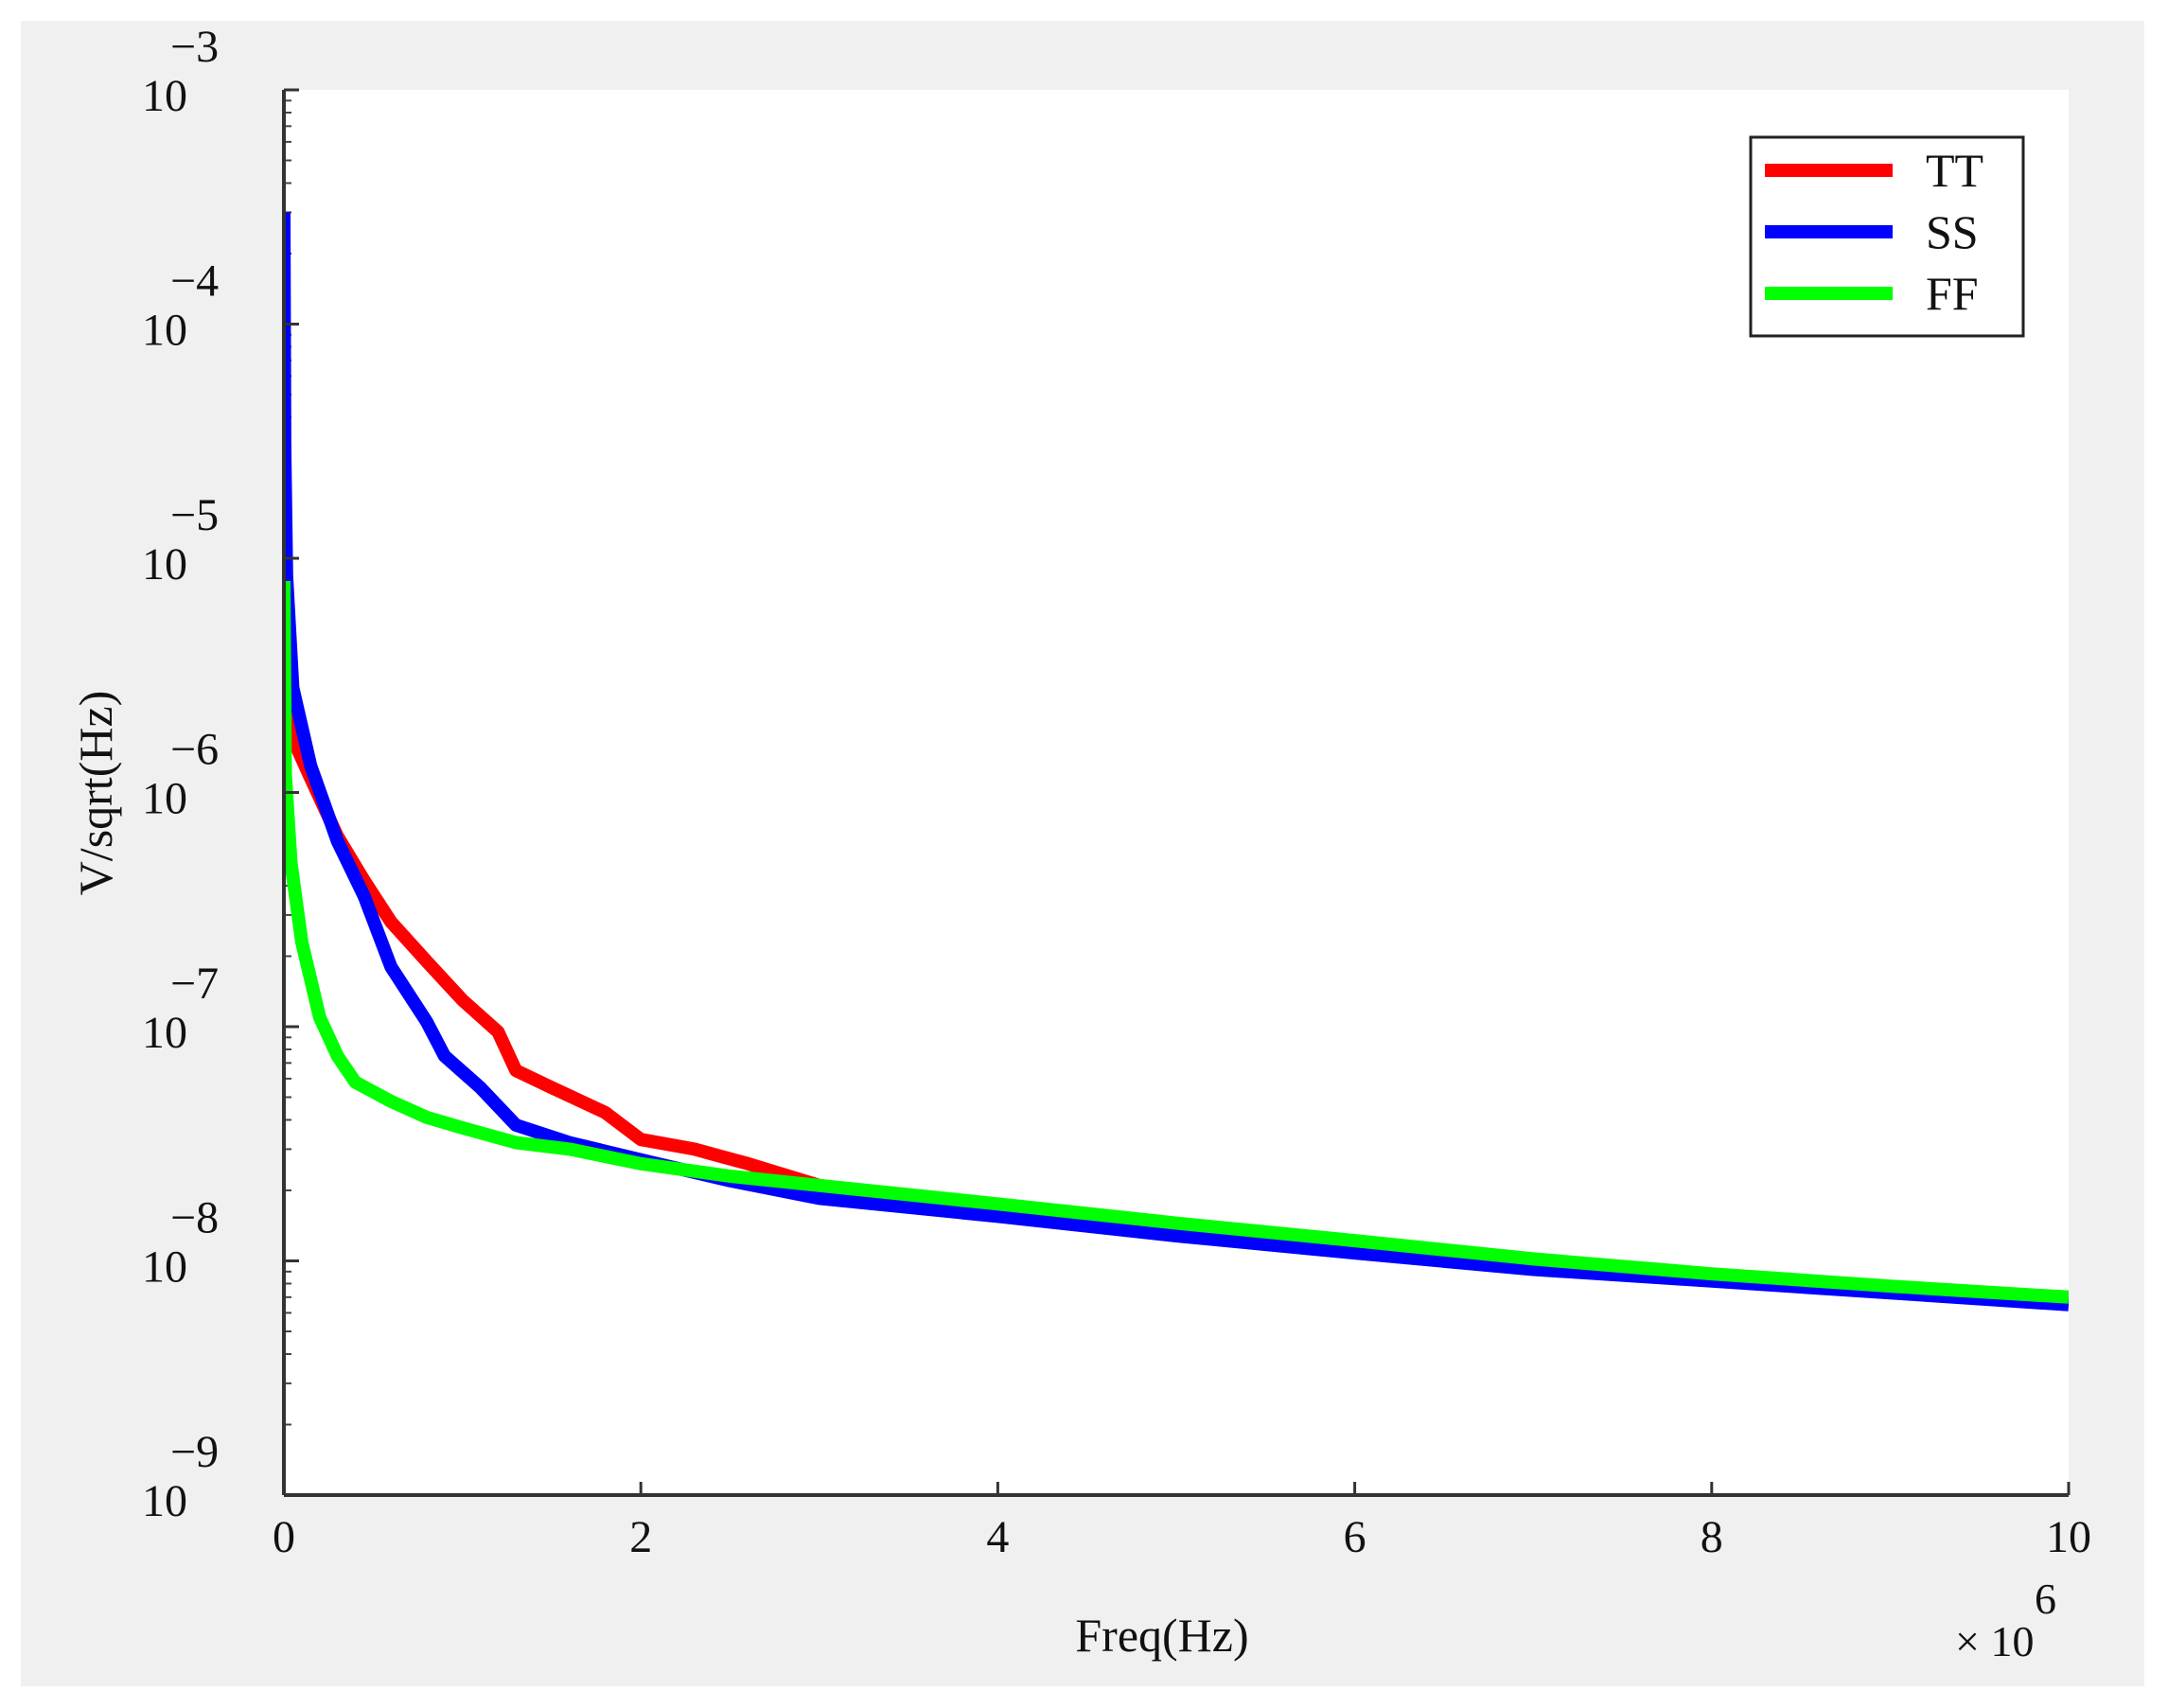 This screenshot has width=2168, height=1708. Describe the element at coordinates (220, 774) in the screenshot. I see `y-ticks: 10−310−410−510−610−710−810−9` at that location.